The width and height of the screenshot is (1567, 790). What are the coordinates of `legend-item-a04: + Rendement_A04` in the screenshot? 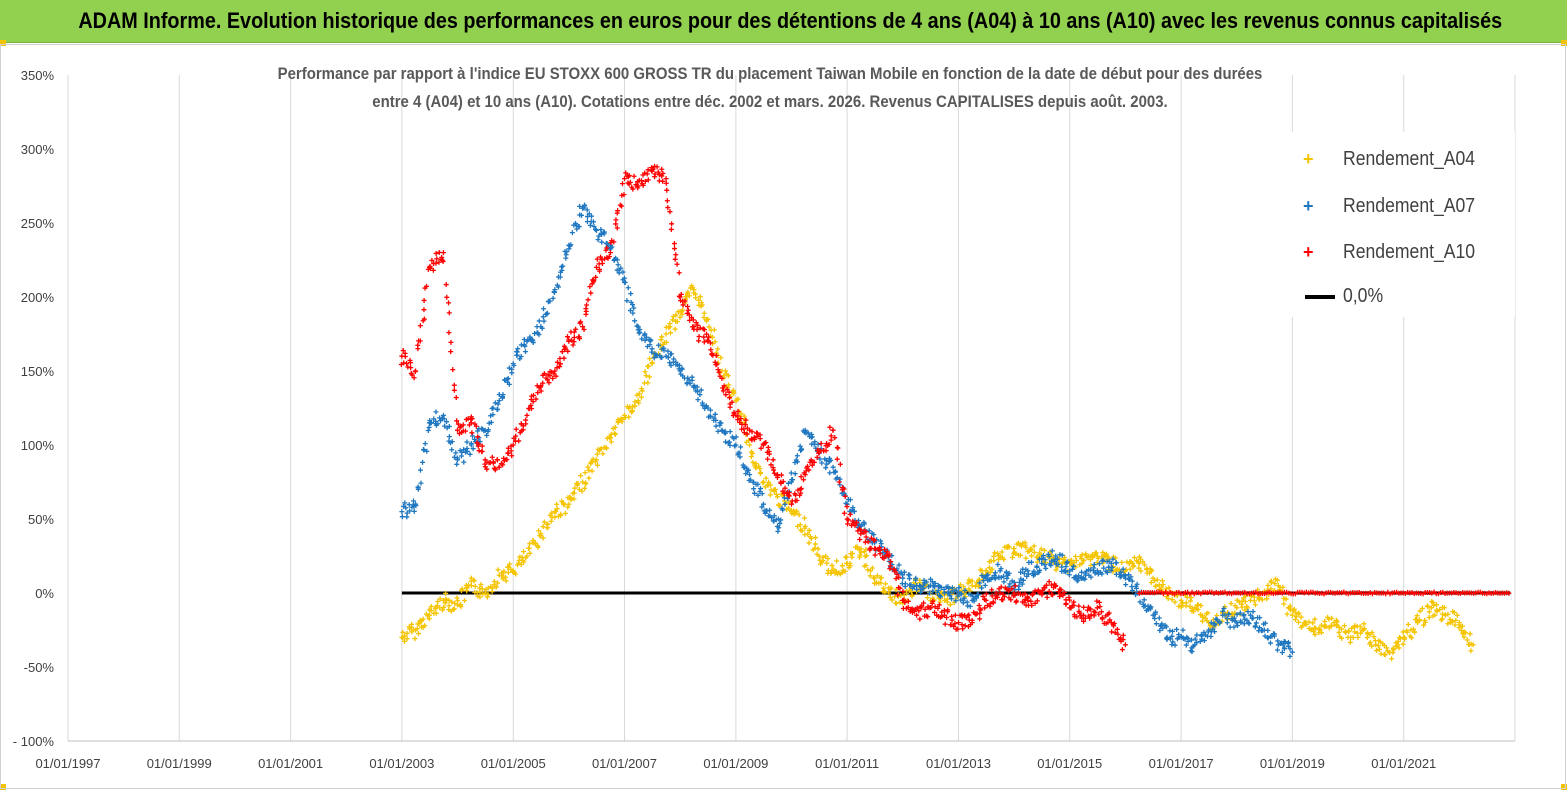 It's located at (1399, 160).